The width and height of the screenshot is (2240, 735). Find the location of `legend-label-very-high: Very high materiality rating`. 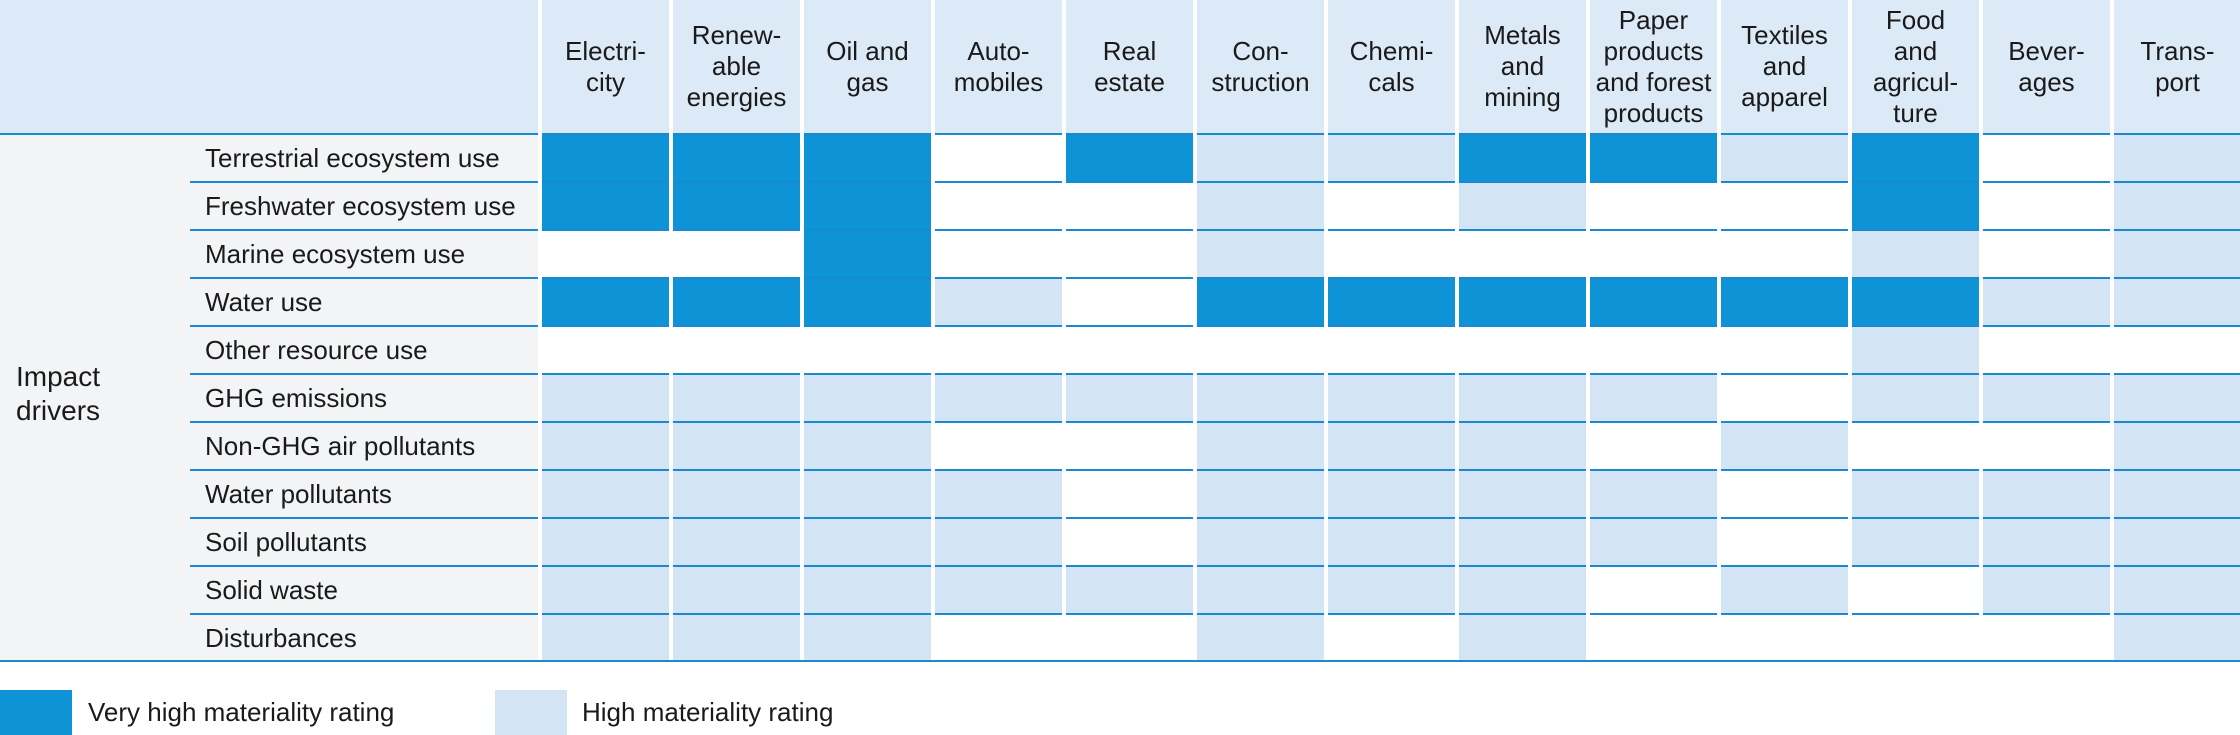

legend-label-very-high: Very high materiality rating is located at coordinates (241, 712).